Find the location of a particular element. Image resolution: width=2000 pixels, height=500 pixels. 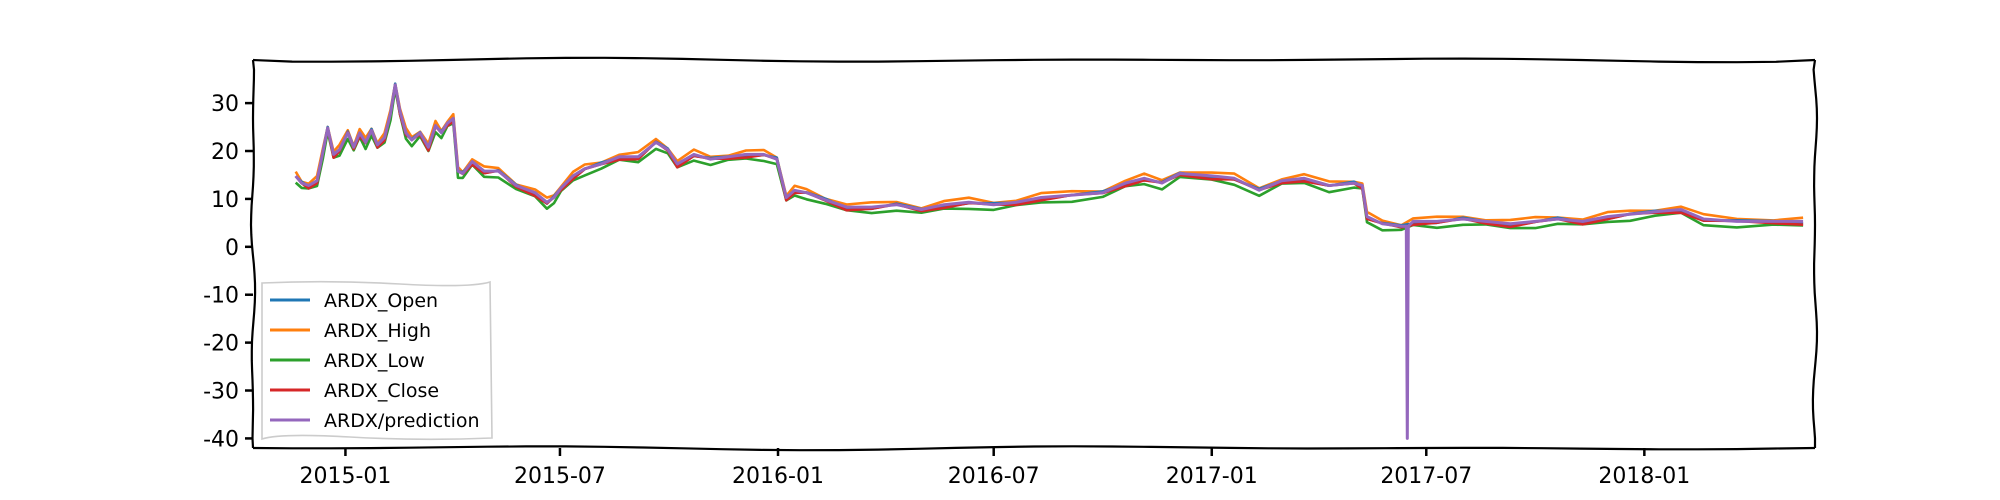

legend-item: ARDX_Open is located at coordinates (354, 301).